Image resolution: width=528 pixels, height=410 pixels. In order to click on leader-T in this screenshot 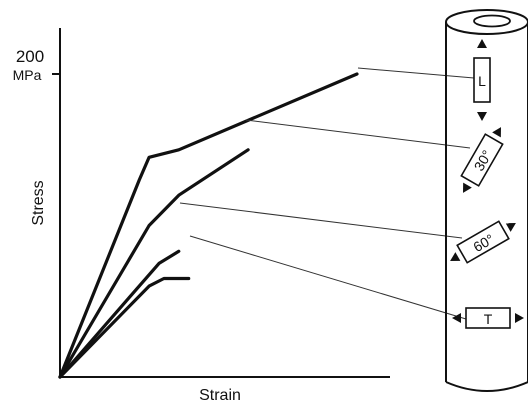, I will do `click(328, 277)`.